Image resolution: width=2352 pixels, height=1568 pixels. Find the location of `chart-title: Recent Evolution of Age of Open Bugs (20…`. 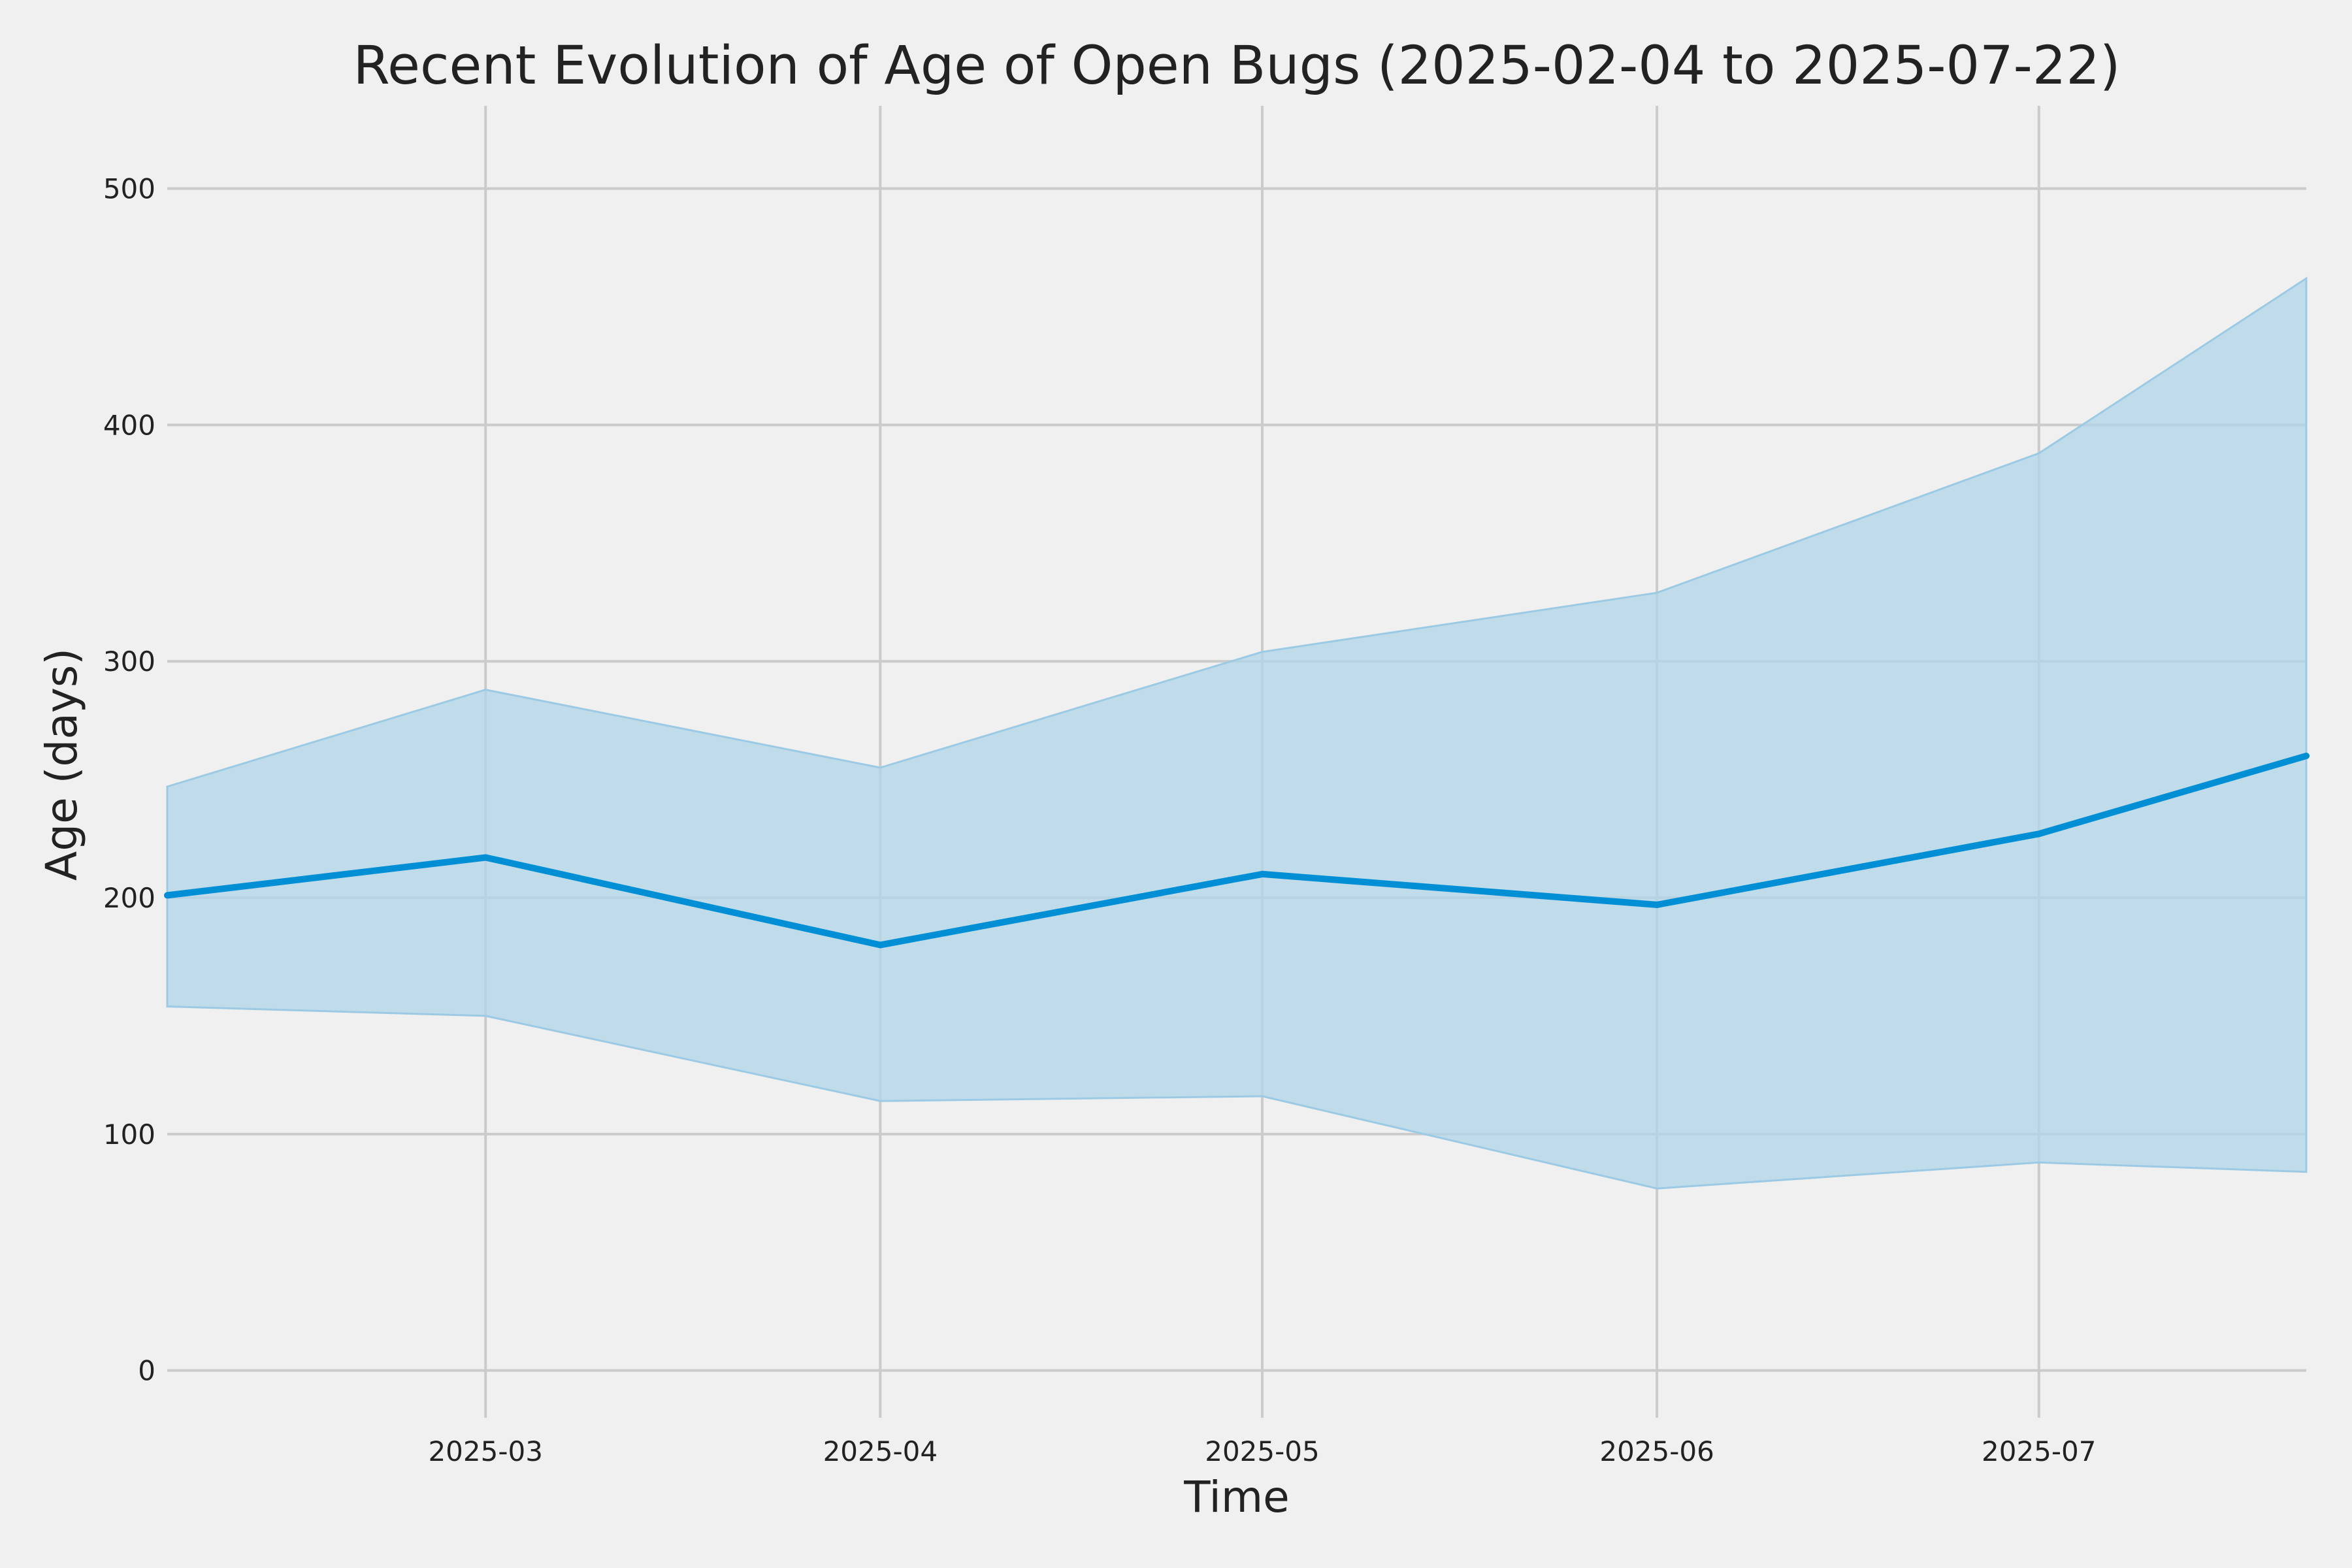

chart-title: Recent Evolution of Age of Open Bugs (20… is located at coordinates (1237, 66).